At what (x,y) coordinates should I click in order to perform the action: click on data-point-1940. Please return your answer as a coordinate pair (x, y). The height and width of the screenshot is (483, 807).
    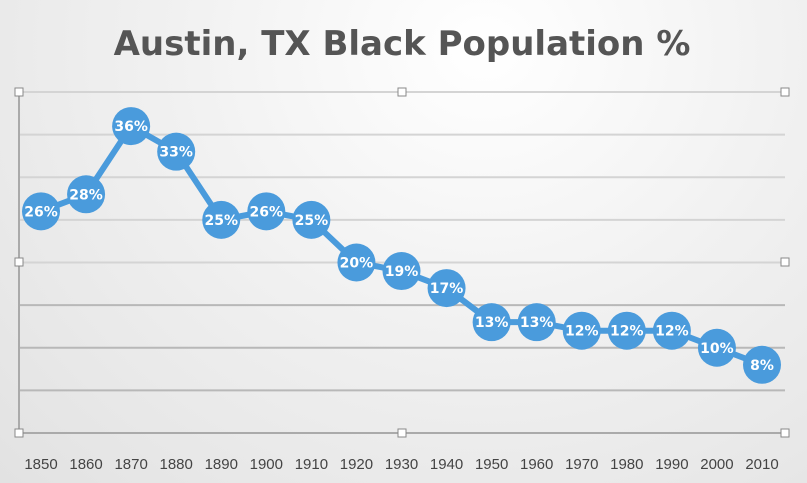
    Looking at the image, I should click on (446, 288).